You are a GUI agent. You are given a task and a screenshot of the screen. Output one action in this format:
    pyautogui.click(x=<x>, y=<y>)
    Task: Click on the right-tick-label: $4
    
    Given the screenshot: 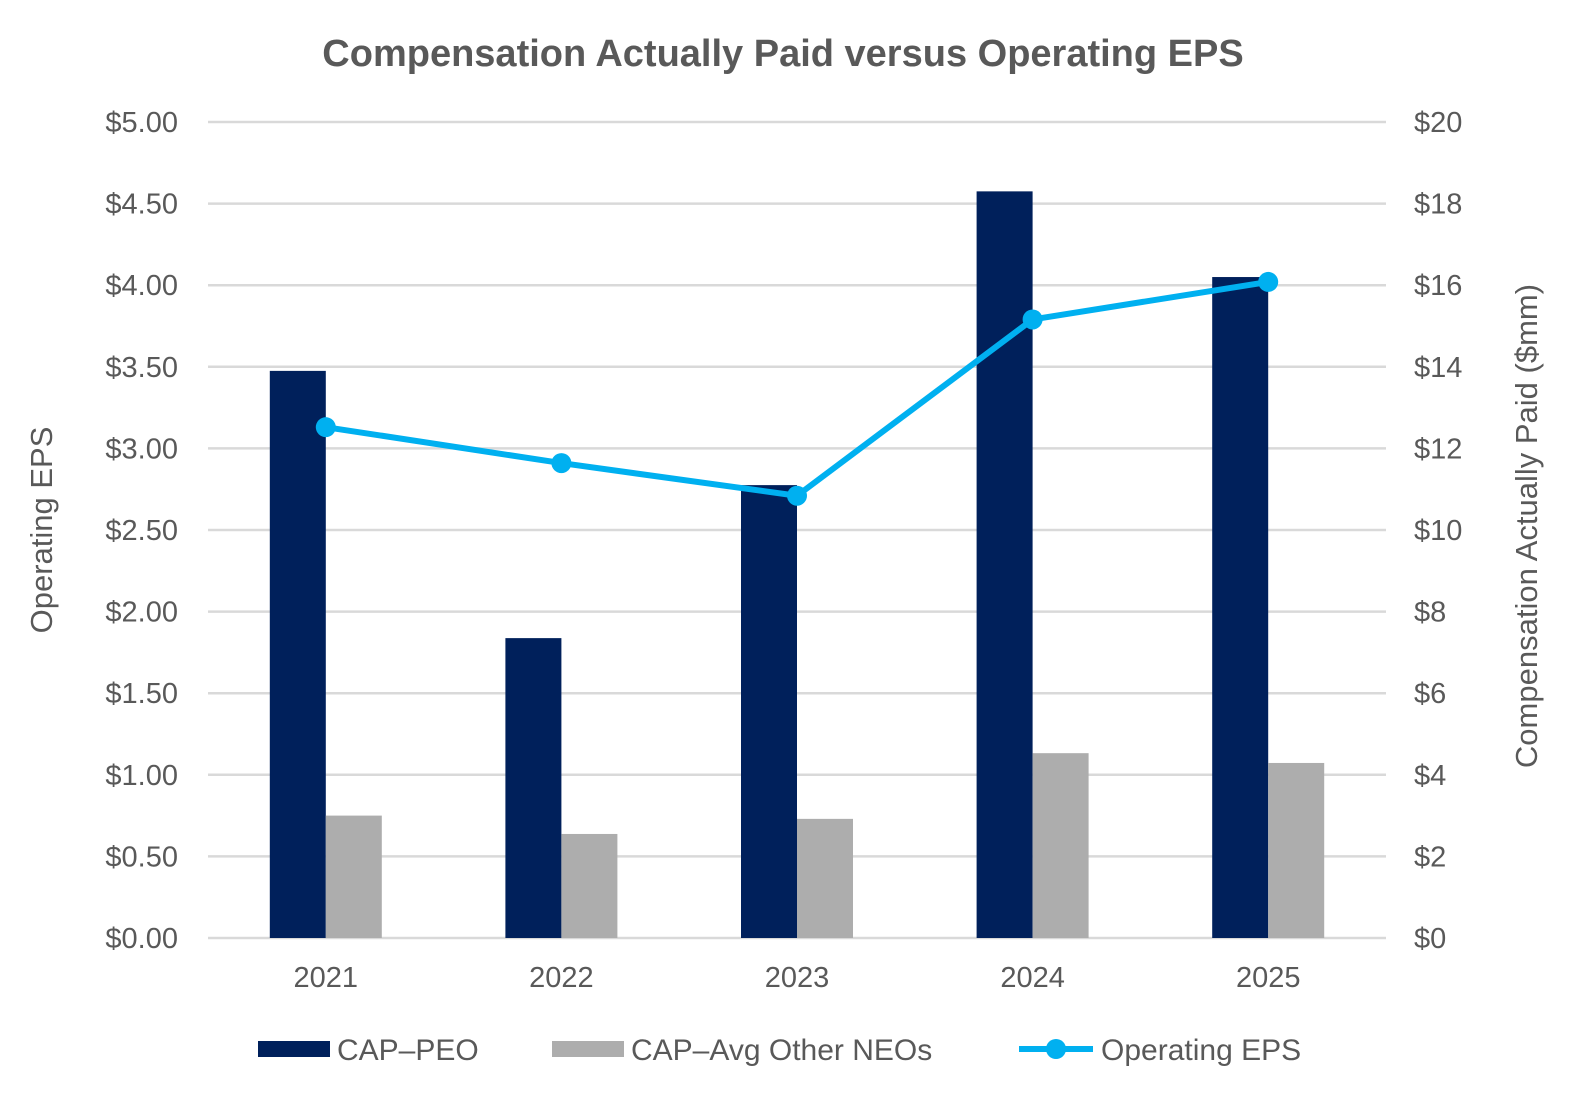 What is the action you would take?
    pyautogui.click(x=1430, y=776)
    